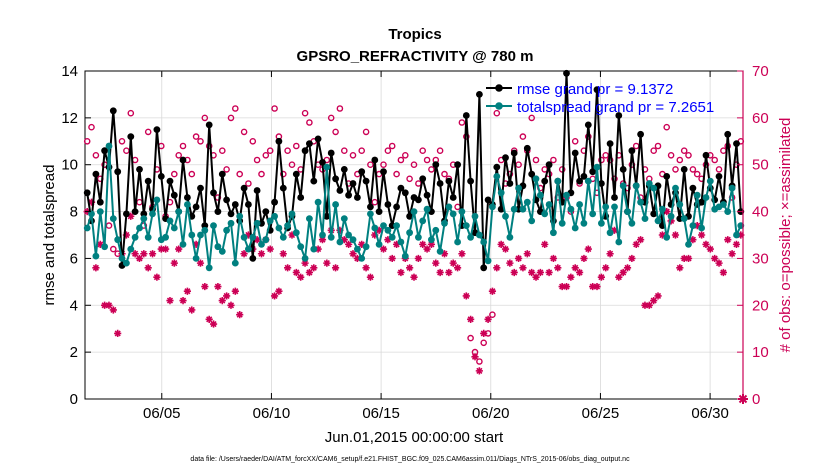 The width and height of the screenshot is (830, 470). What do you see at coordinates (69, 165) in the screenshot?
I see `y-tick-label-left: 10` at bounding box center [69, 165].